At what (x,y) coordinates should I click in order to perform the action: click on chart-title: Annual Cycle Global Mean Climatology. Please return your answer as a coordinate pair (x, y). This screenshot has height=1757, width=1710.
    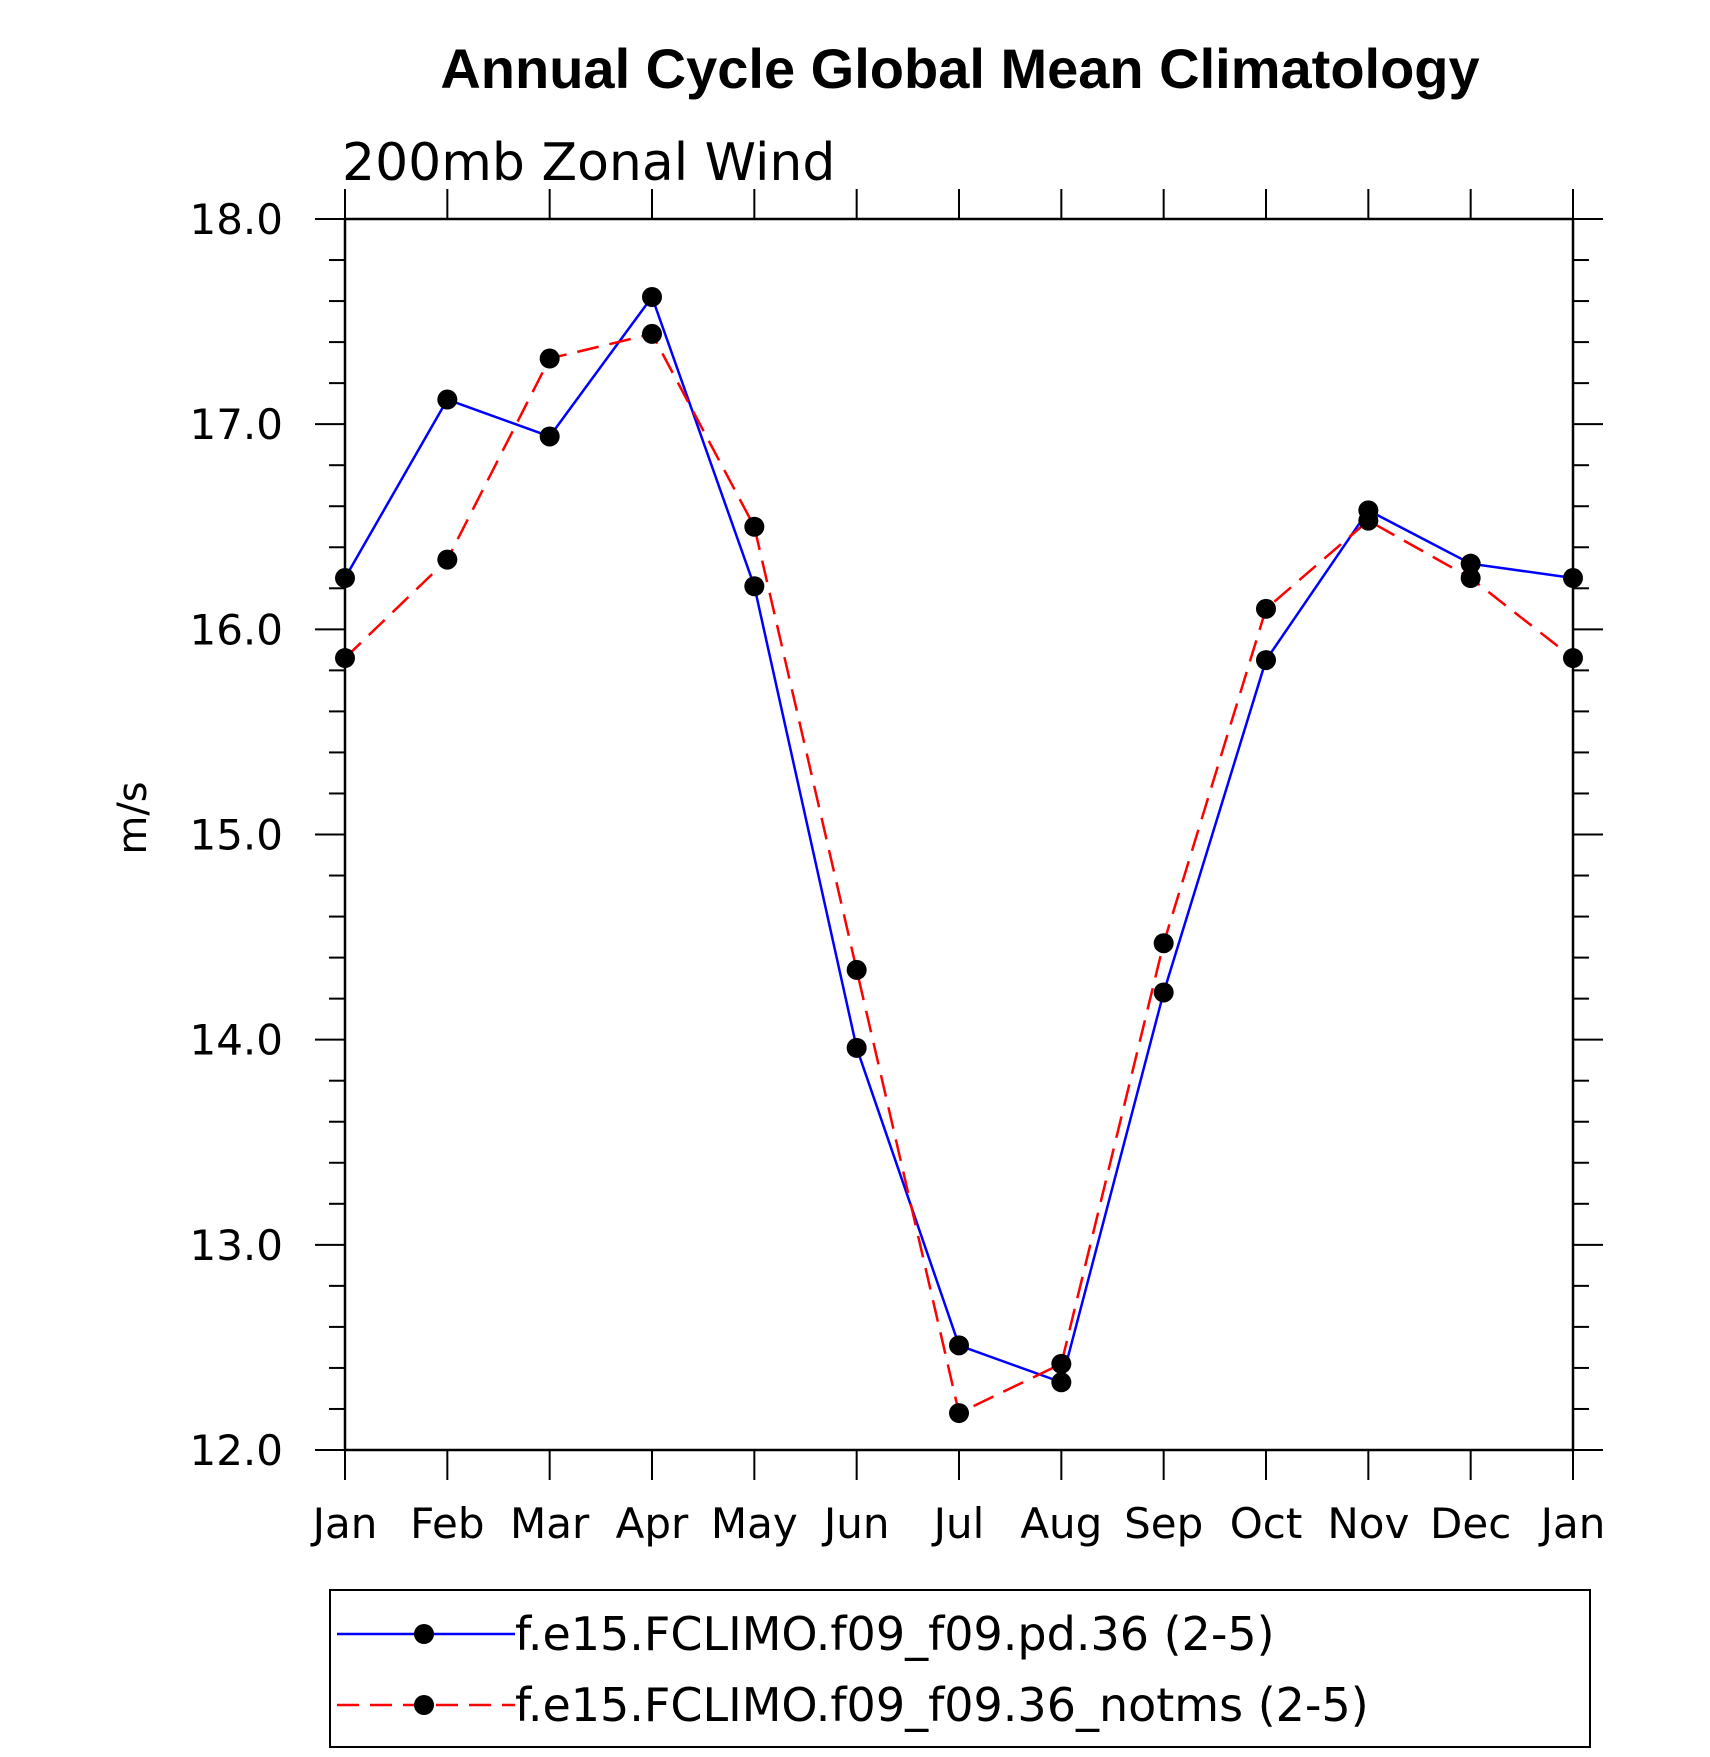
    Looking at the image, I should click on (959, 68).